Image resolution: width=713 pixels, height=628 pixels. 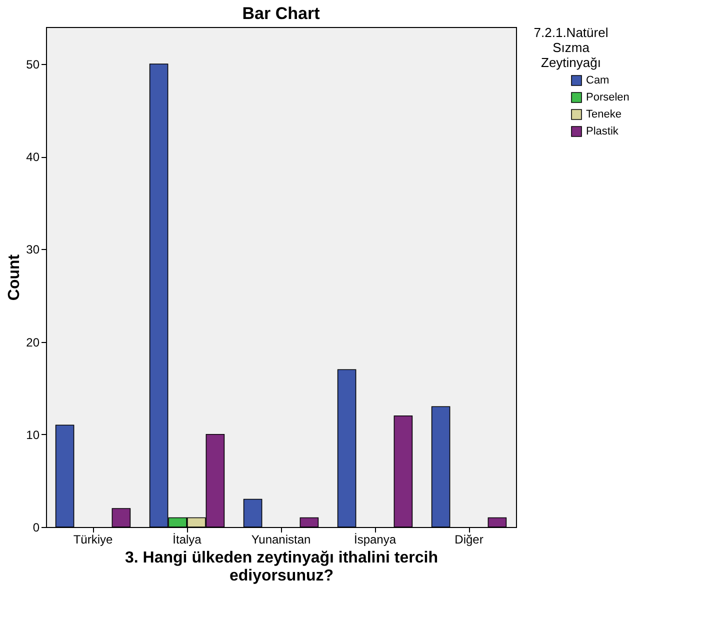 I want to click on chart-title: Bar Chart, so click(x=281, y=13).